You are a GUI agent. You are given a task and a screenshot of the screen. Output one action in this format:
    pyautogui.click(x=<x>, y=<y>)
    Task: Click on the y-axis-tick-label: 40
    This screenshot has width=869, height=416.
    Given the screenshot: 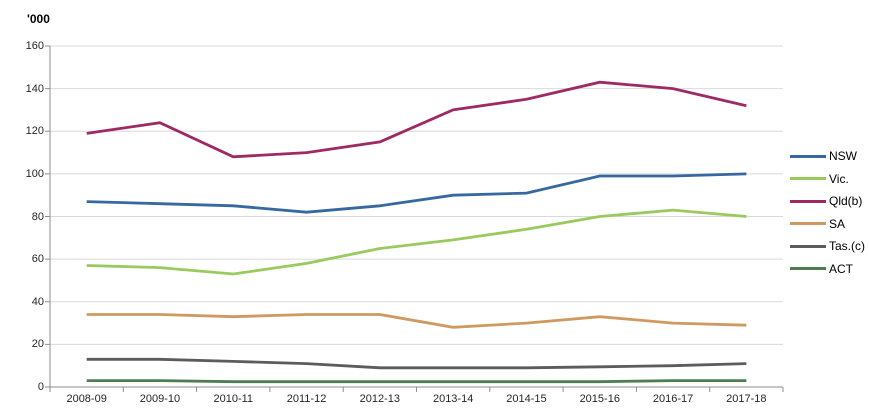 What is the action you would take?
    pyautogui.click(x=37, y=301)
    